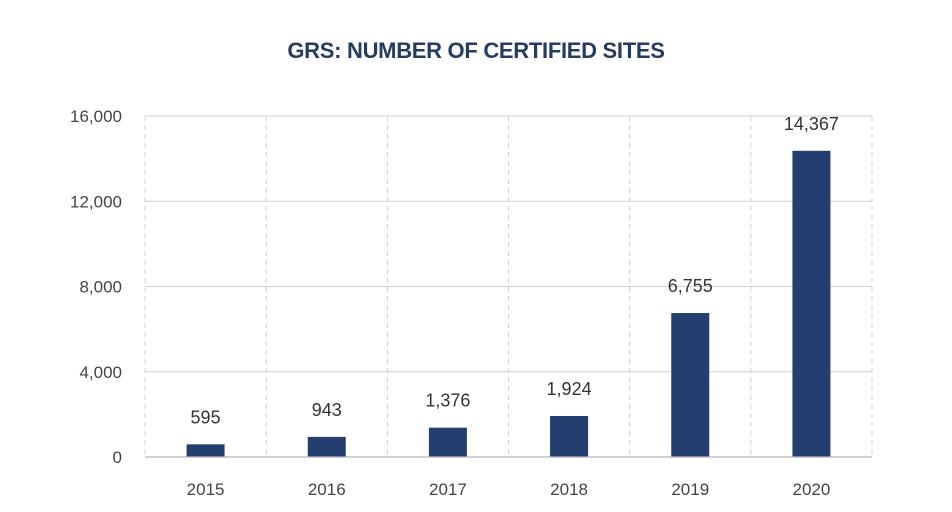 The width and height of the screenshot is (952, 512). Describe the element at coordinates (447, 442) in the screenshot. I see `bar-2017` at that location.